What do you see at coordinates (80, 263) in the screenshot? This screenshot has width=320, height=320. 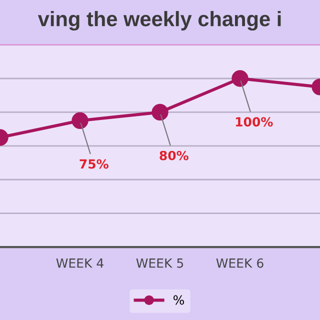 I see `x-tick-label: WEEK 4` at bounding box center [80, 263].